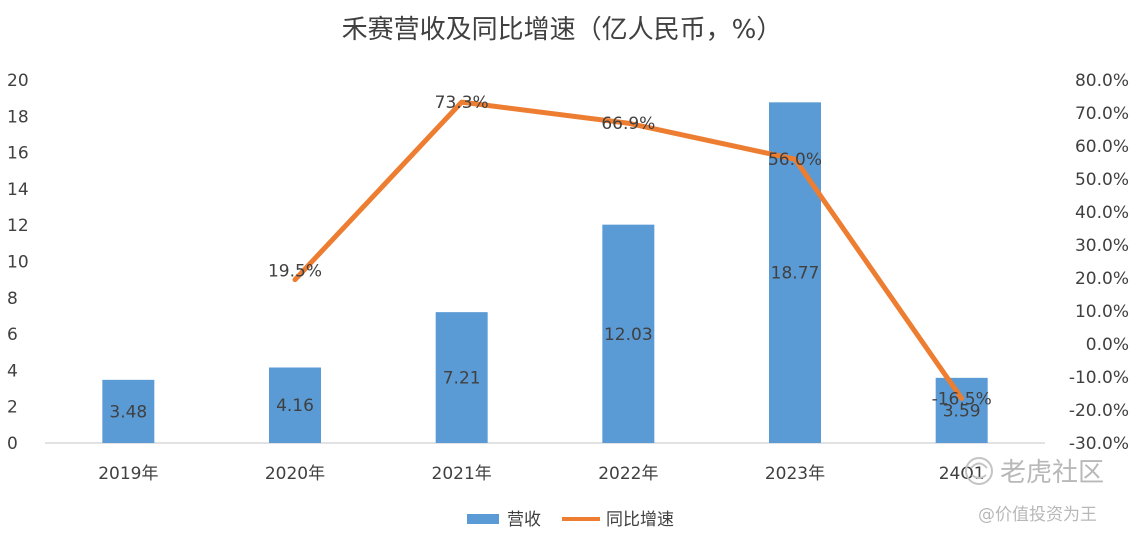 This screenshot has width=1138, height=537. Describe the element at coordinates (18, 81) in the screenshot. I see `y-left-tick-label: 20` at that location.